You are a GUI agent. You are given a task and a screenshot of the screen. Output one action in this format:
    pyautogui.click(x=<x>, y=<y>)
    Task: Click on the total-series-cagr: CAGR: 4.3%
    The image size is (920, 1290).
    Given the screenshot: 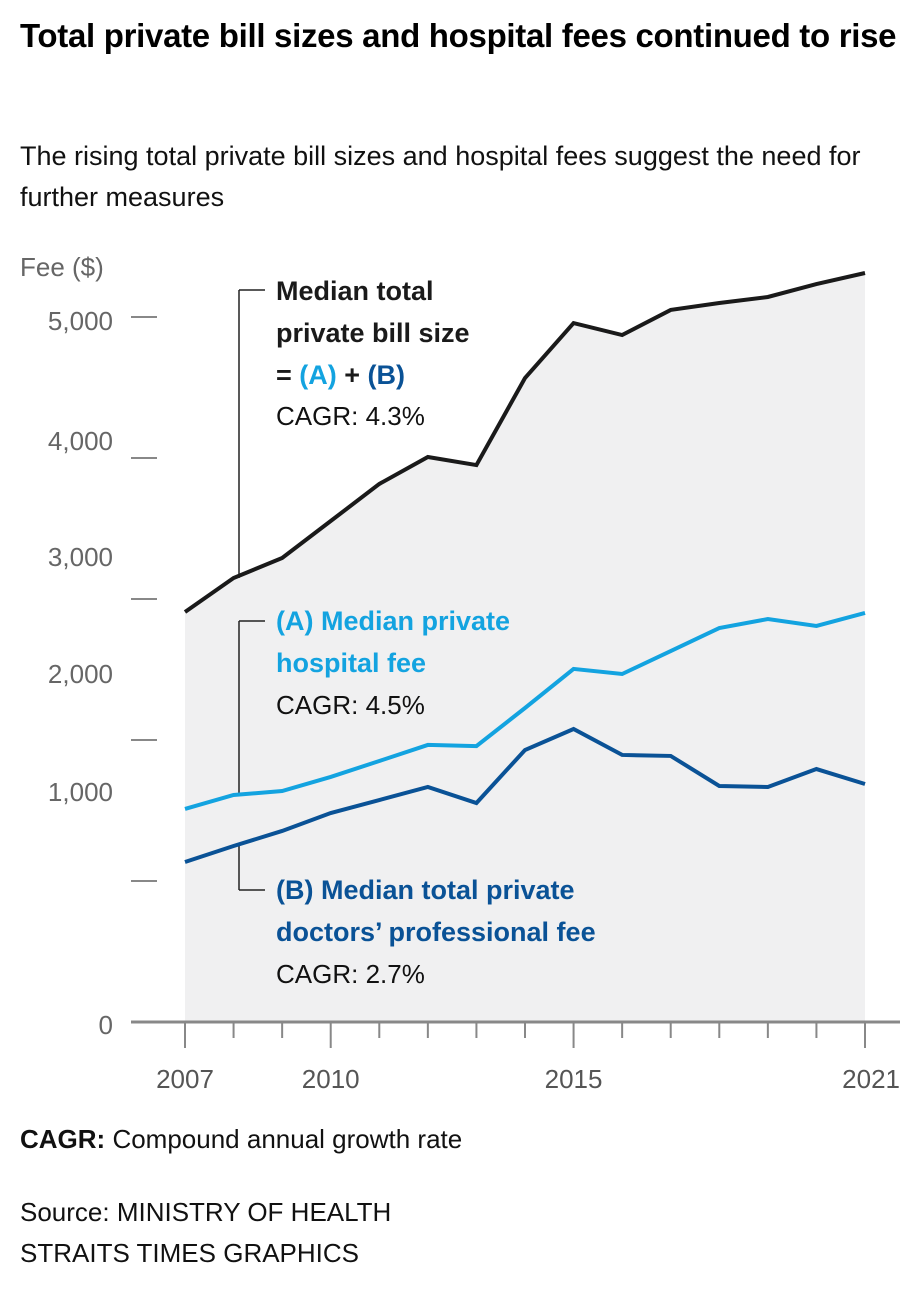 What is the action you would take?
    pyautogui.click(x=350, y=416)
    